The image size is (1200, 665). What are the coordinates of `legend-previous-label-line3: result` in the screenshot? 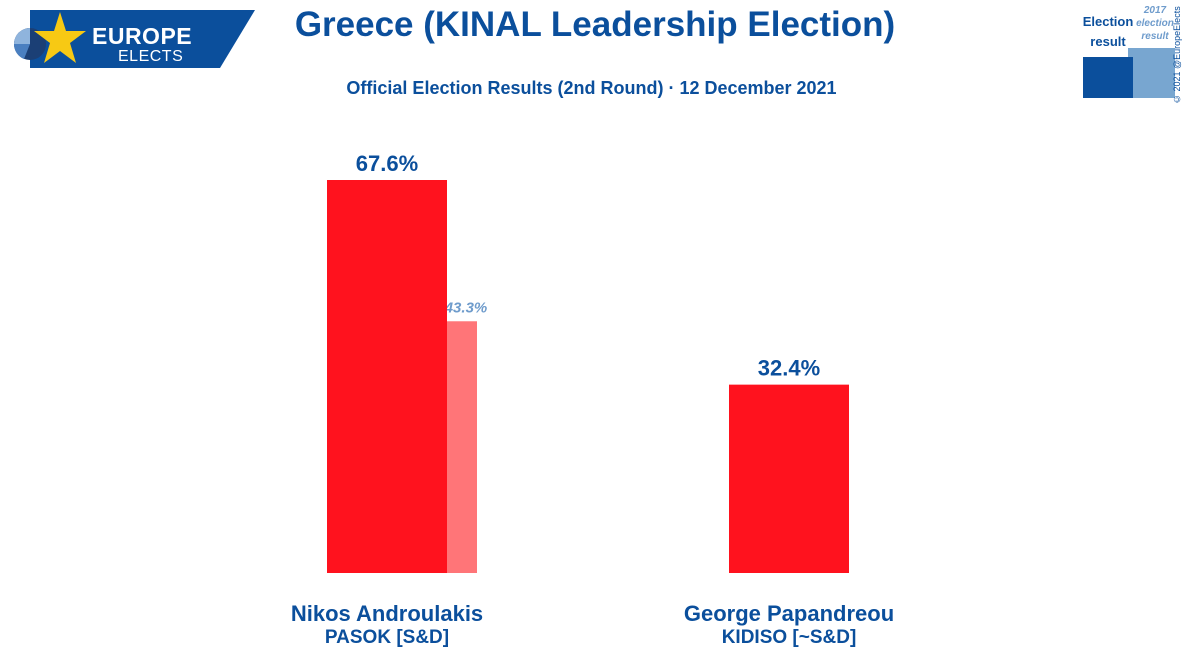 It's located at (1155, 36).